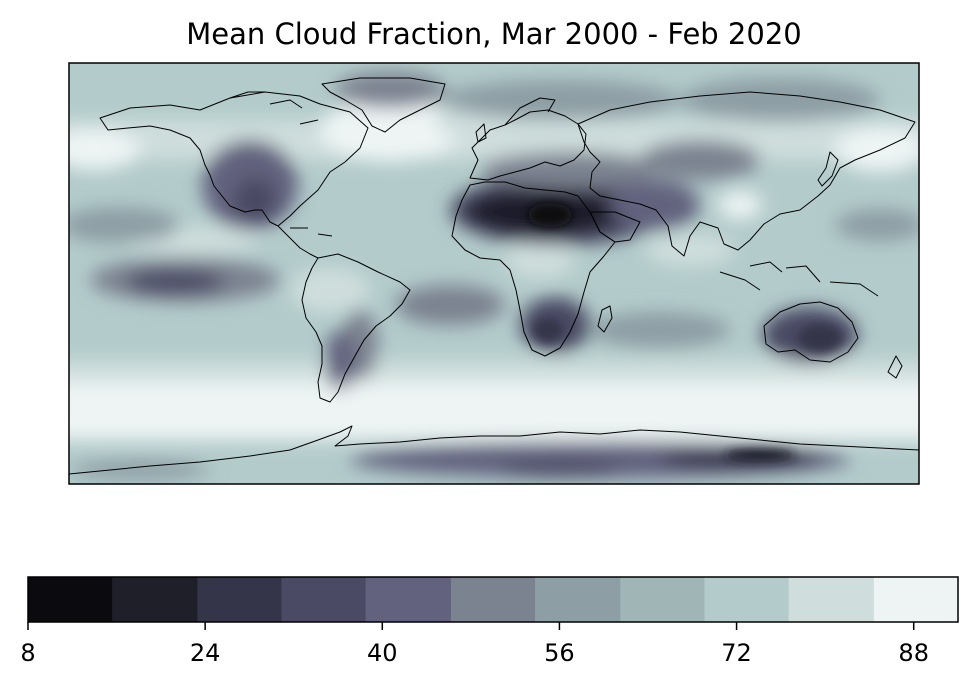 This screenshot has width=978, height=690. I want to click on coast-australia, so click(811, 332).